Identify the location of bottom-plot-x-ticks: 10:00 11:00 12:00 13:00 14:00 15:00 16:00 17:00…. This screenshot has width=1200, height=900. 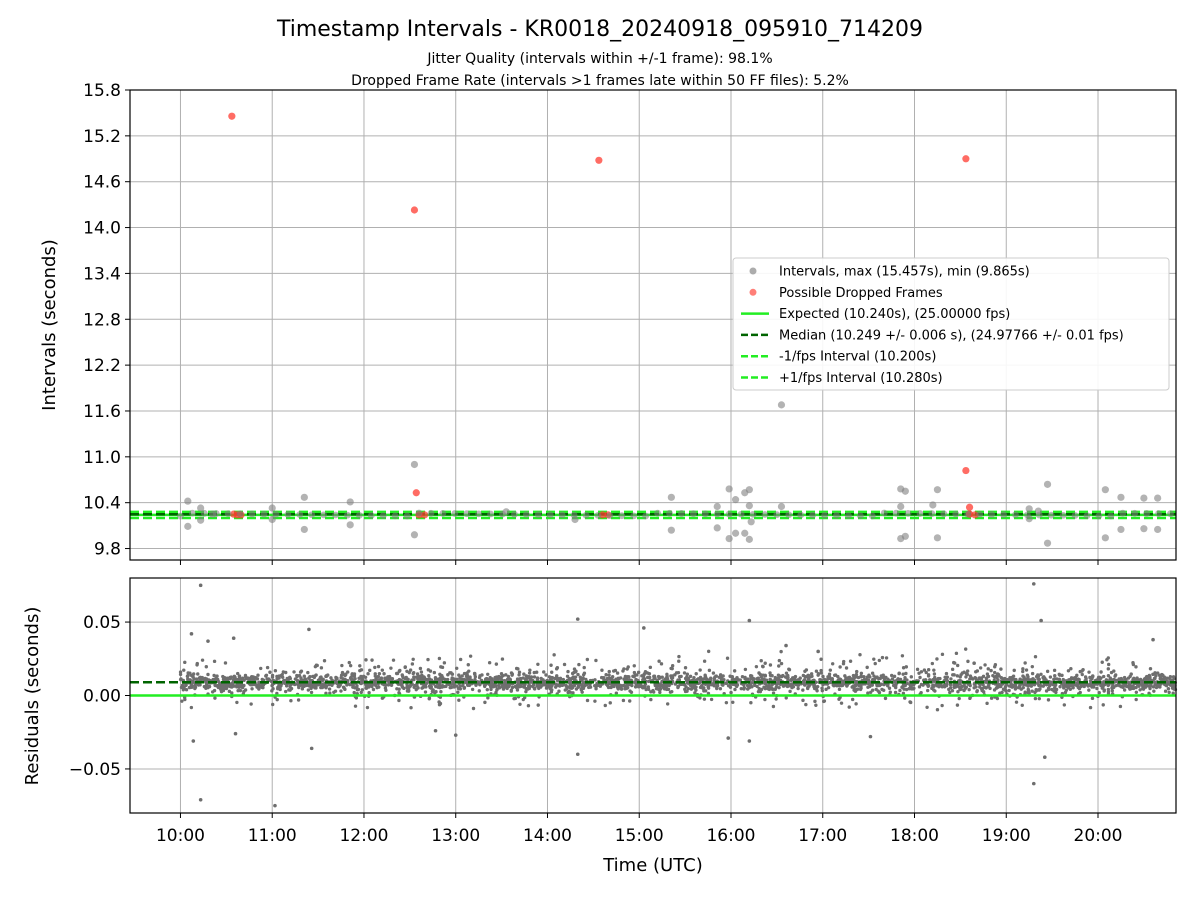
(639, 829).